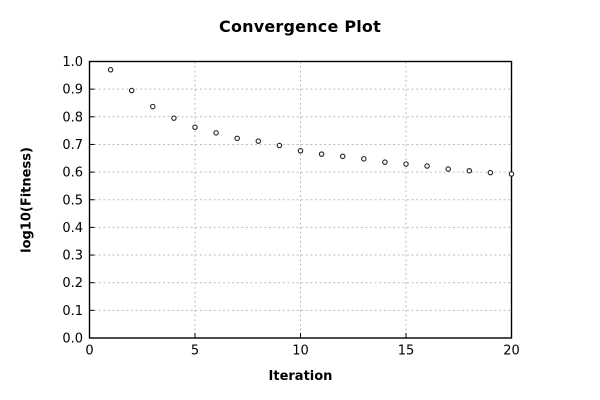  What do you see at coordinates (72, 283) in the screenshot?
I see `y-tick-label: 0.2` at bounding box center [72, 283].